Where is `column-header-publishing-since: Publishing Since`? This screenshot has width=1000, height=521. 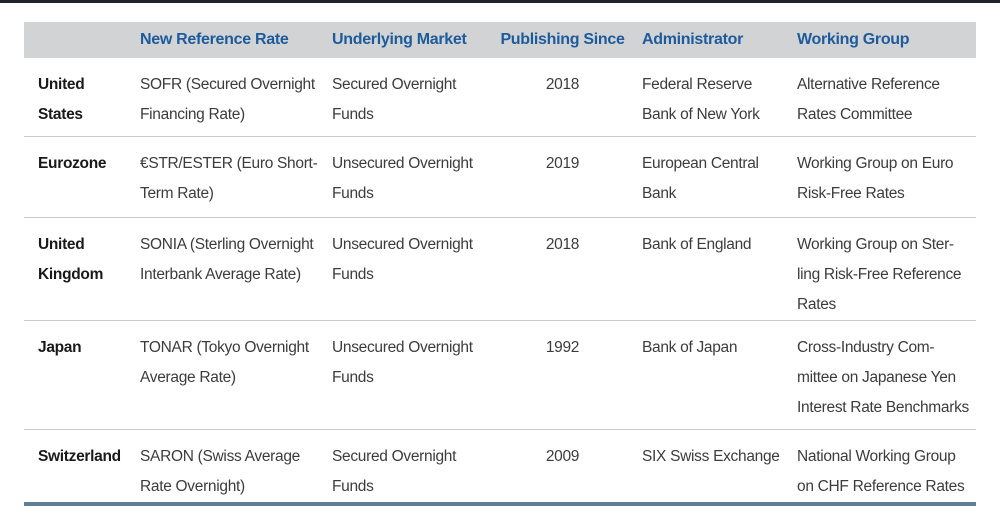 column-header-publishing-since: Publishing Since is located at coordinates (562, 40).